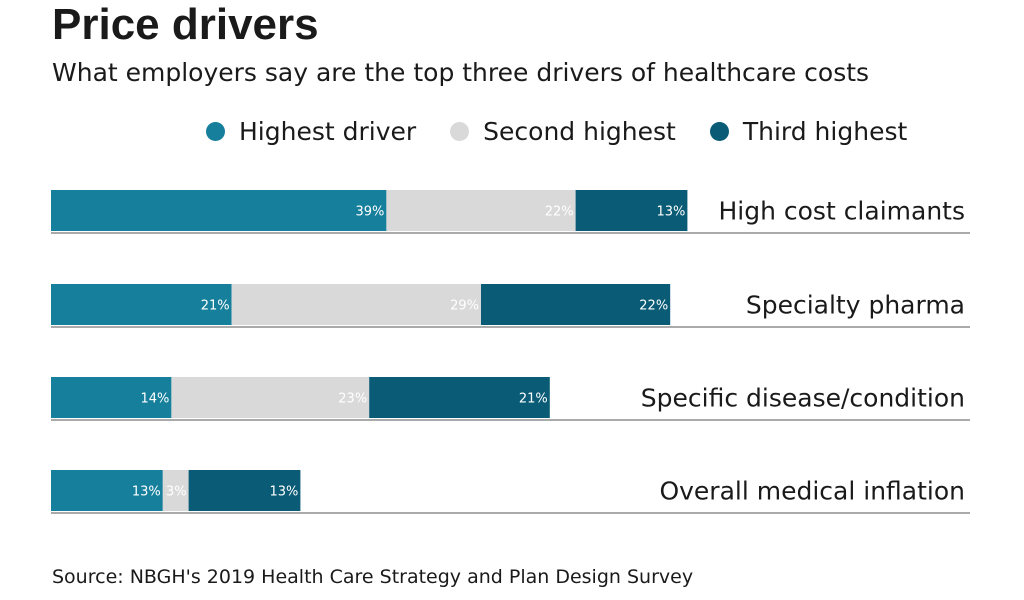  What do you see at coordinates (719, 131) in the screenshot?
I see `legend-swatch-third` at bounding box center [719, 131].